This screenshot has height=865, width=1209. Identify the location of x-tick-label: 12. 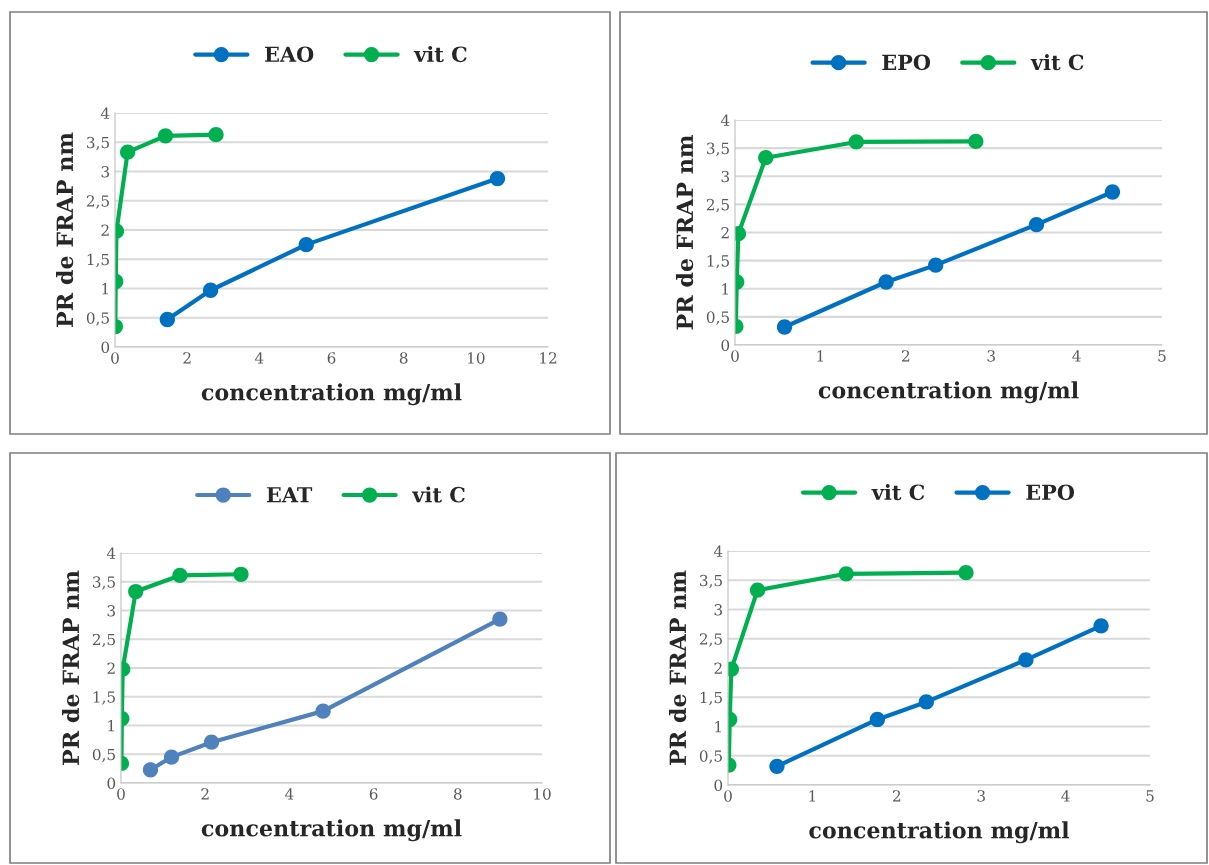
(548, 358).